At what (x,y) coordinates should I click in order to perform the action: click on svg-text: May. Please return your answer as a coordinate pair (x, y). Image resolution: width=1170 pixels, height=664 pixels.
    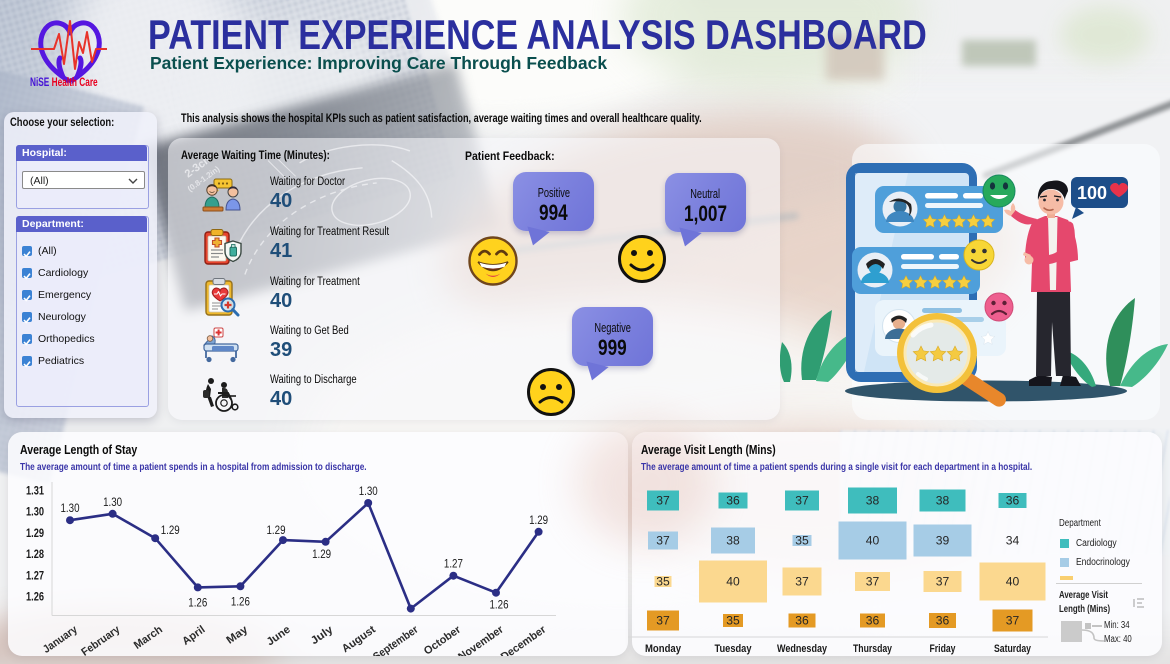
    Looking at the image, I should click on (237, 635).